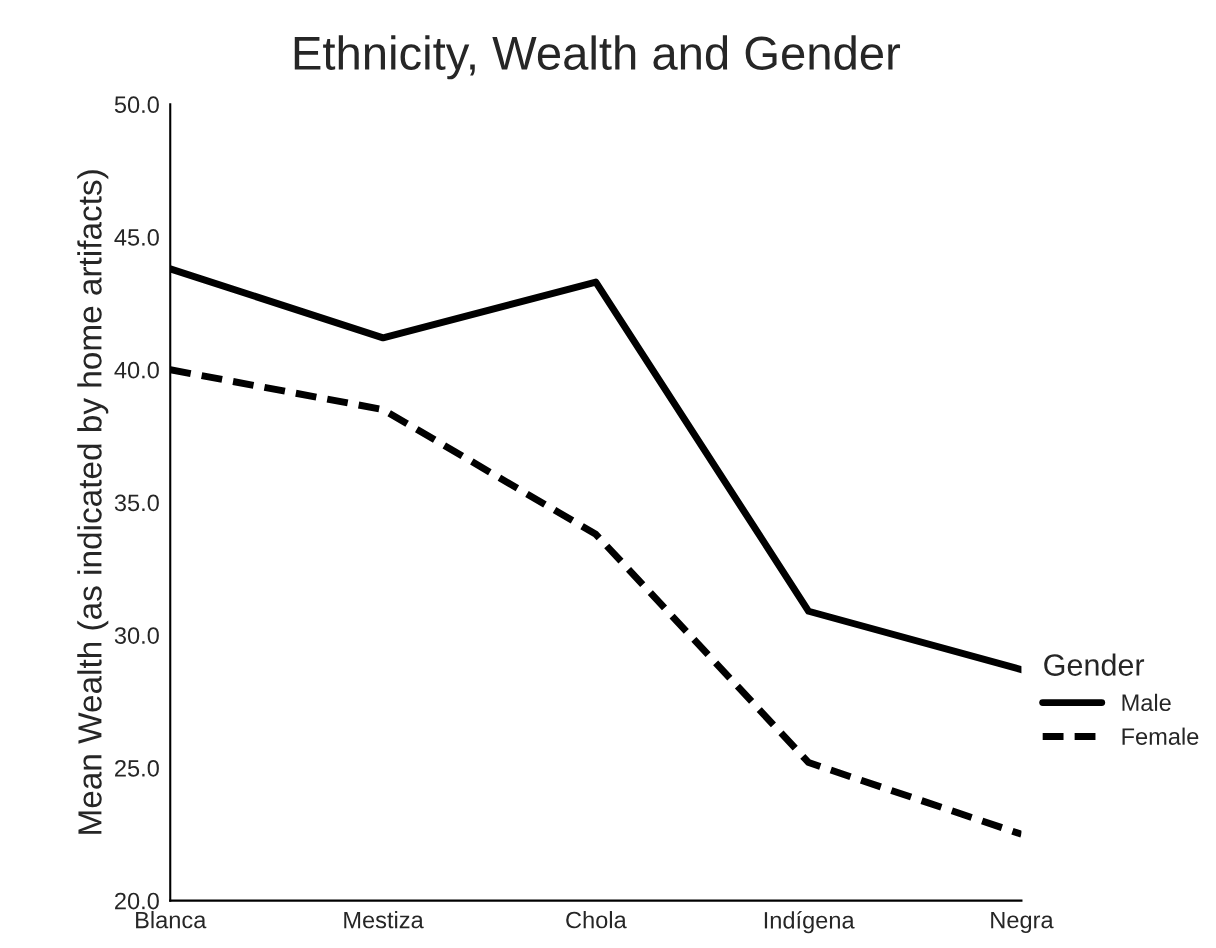 Image resolution: width=1216 pixels, height=948 pixels. What do you see at coordinates (137, 768) in the screenshot?
I see `y-tick-label: 25.0` at bounding box center [137, 768].